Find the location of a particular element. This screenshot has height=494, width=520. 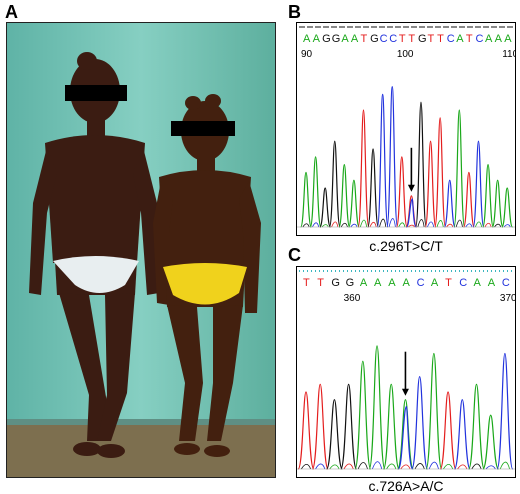

position-label: 100 is located at coordinates (405, 54).